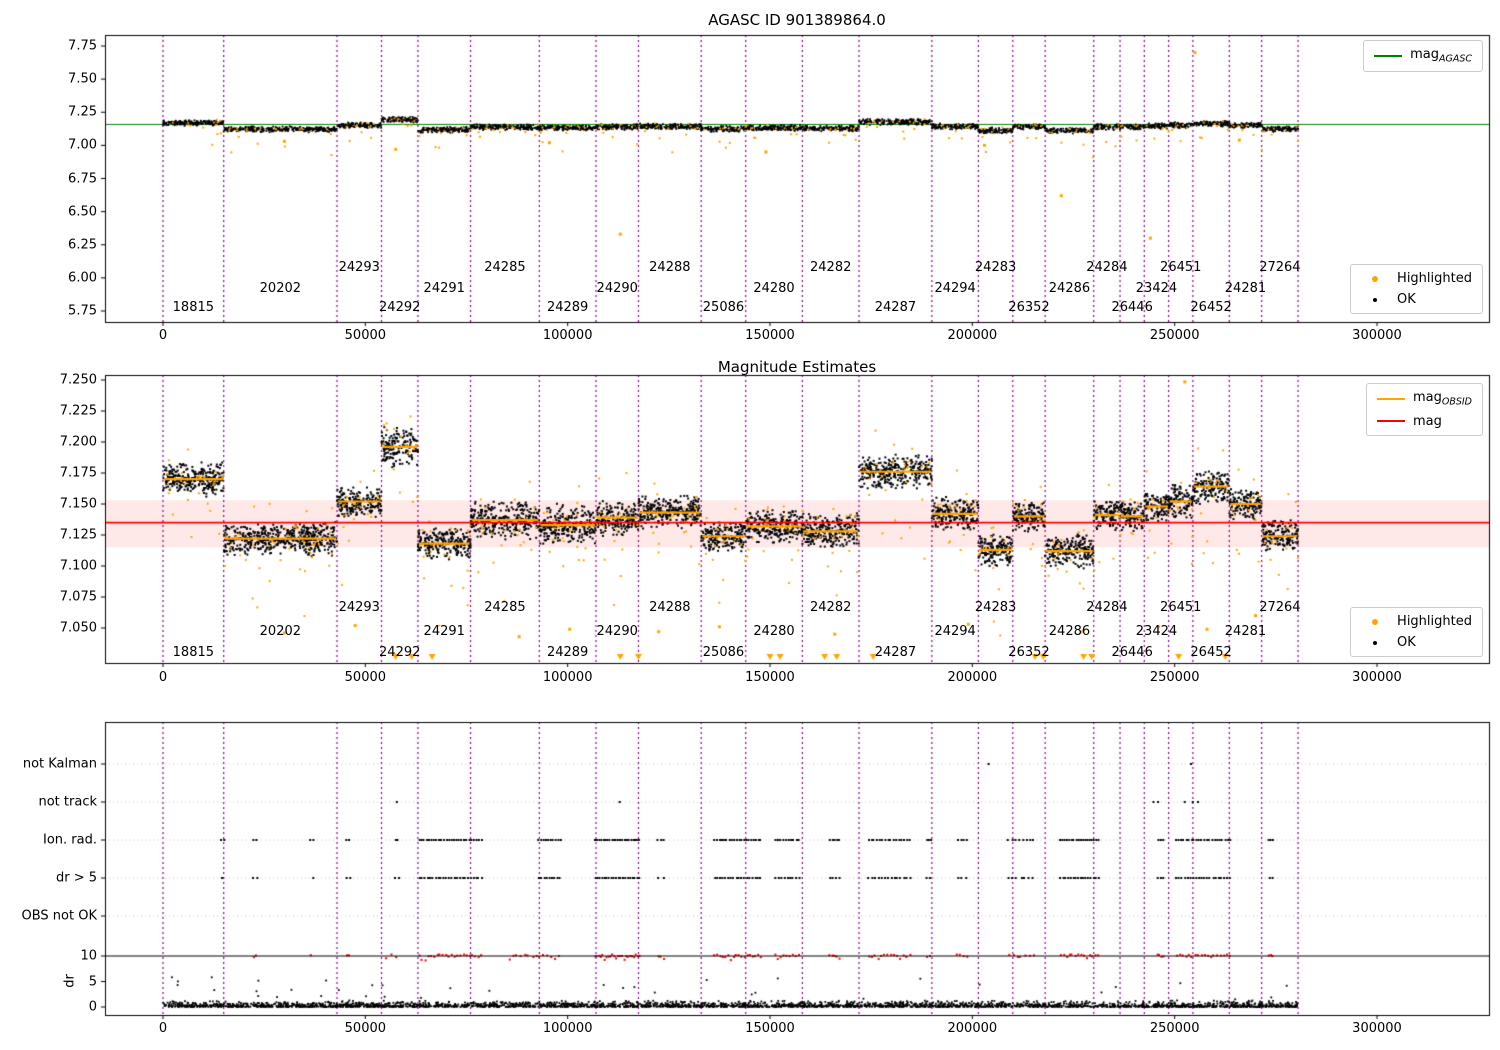 This screenshot has width=1500, height=1050. Describe the element at coordinates (78, 628) in the screenshot. I see `y-tick-label-middle: 7.050` at that location.